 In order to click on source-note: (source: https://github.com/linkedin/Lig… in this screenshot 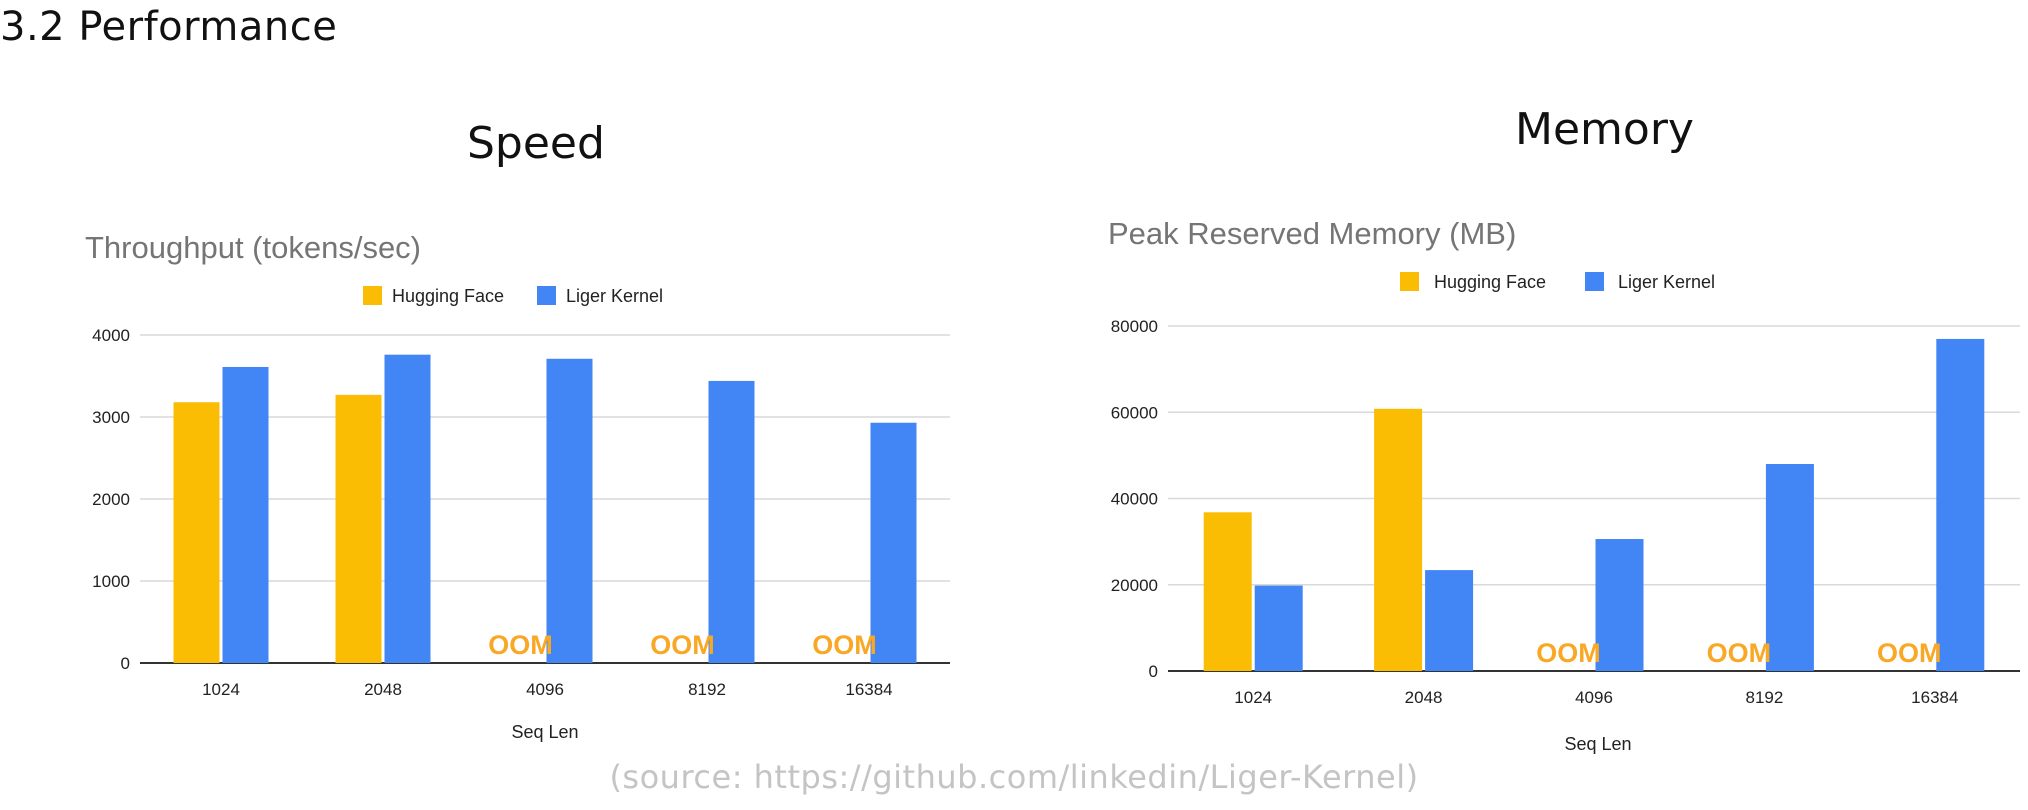, I will do `click(1014, 777)`.